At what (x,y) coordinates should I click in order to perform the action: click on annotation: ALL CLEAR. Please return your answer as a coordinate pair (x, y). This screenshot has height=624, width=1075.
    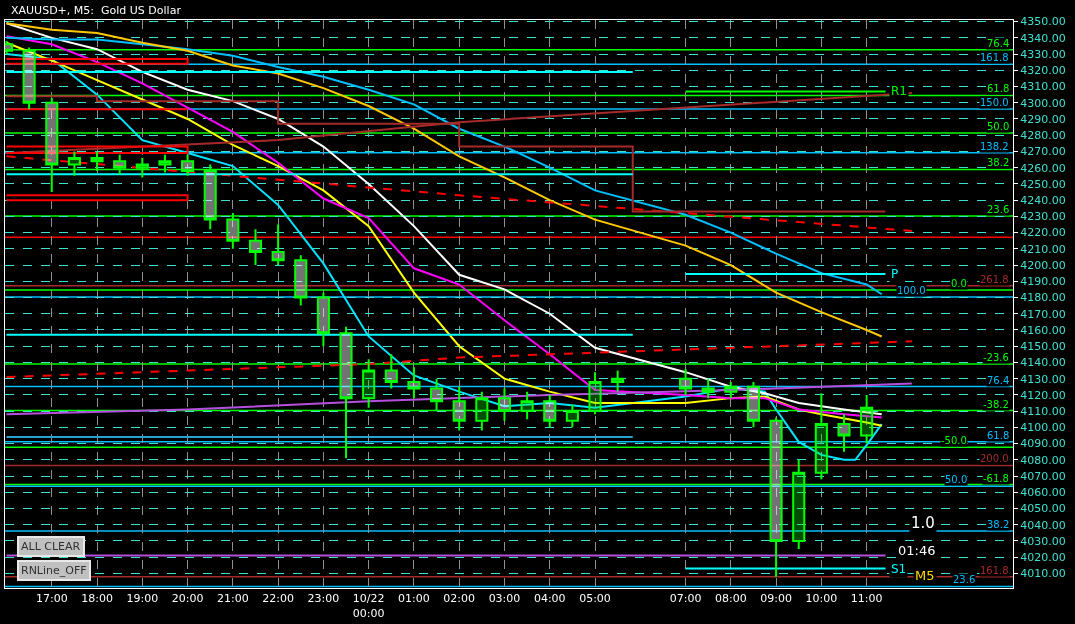
    Looking at the image, I should click on (51, 546).